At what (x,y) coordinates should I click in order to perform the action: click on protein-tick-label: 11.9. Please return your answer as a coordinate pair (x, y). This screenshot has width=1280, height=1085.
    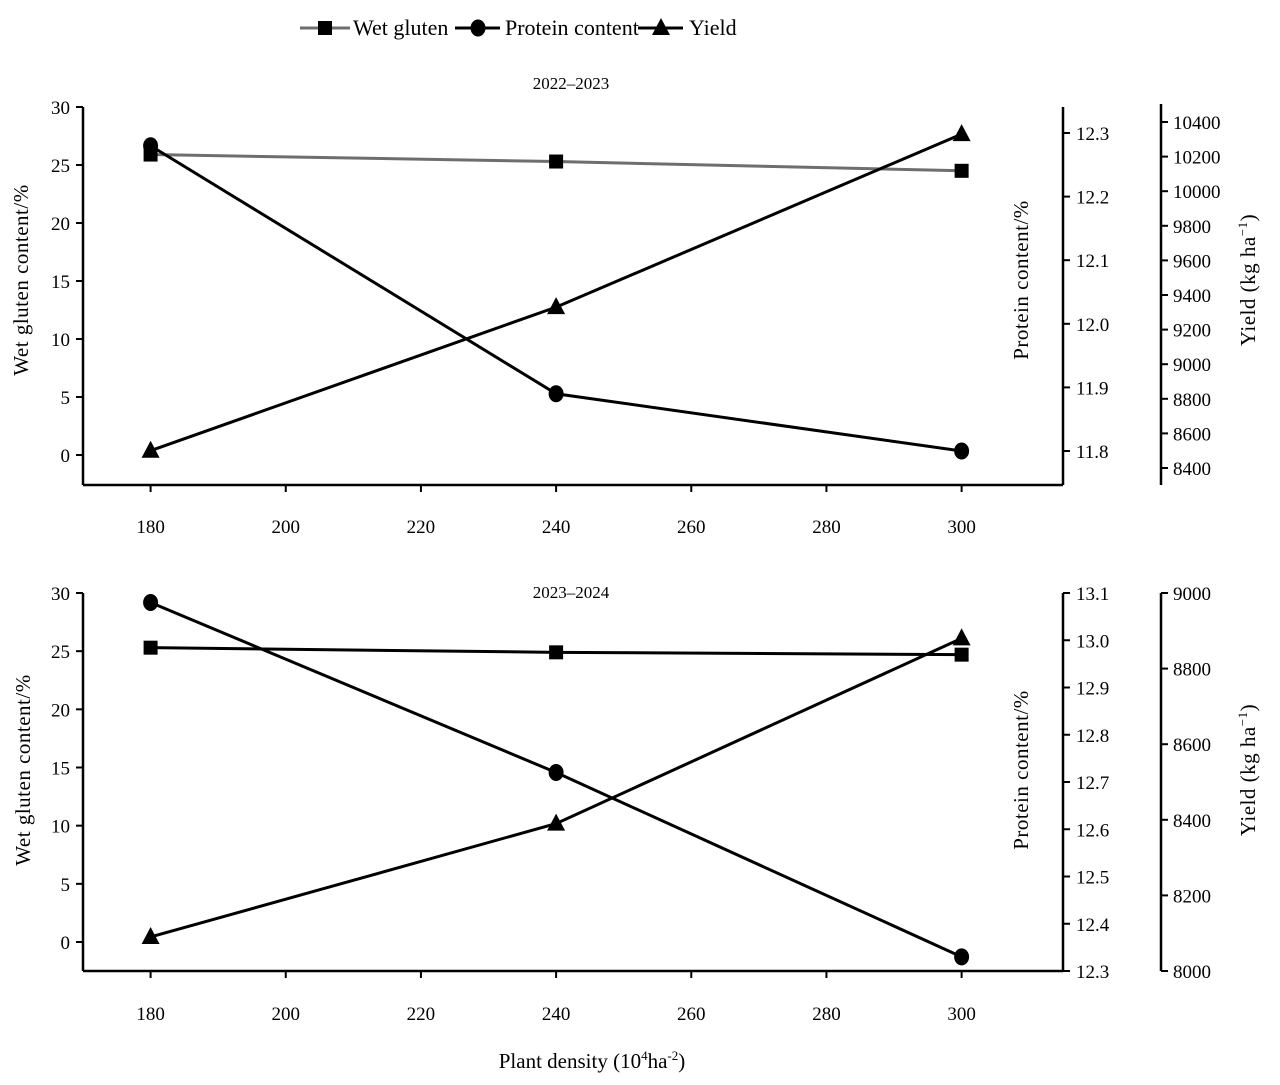
    Looking at the image, I should click on (1092, 388).